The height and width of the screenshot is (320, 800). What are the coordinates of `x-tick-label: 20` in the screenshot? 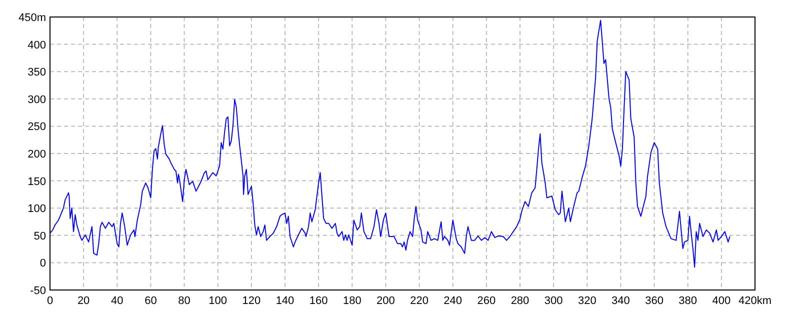 It's located at (83, 301).